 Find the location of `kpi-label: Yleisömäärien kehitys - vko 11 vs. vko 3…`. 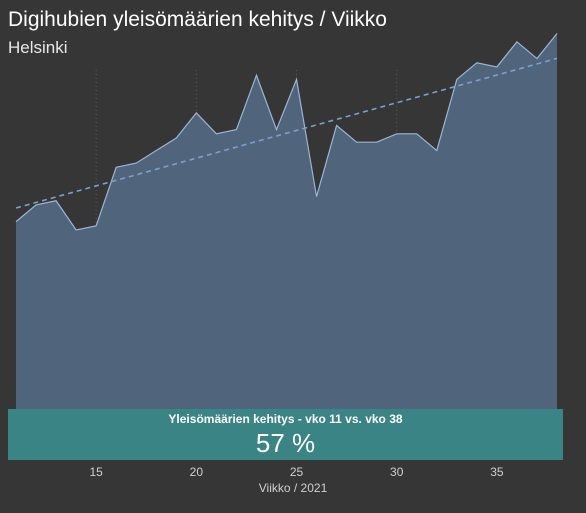

kpi-label: Yleisömäärien kehitys - vko 11 vs. vko 3… is located at coordinates (285, 419).